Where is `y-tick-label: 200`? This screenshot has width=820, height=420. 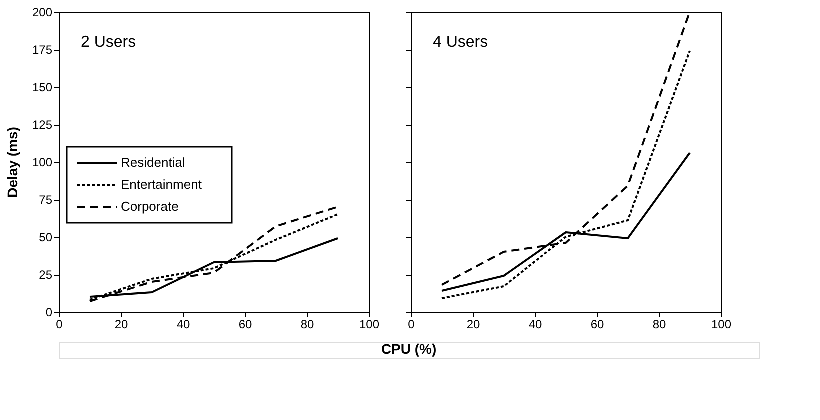
y-tick-label: 200 is located at coordinates (42, 13).